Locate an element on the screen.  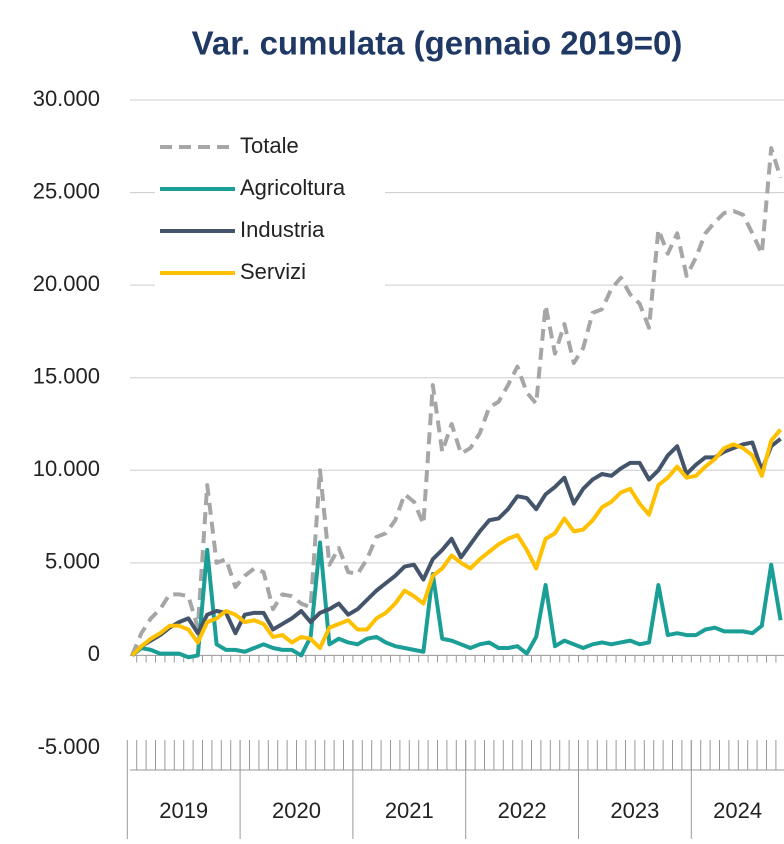
y-tick-label: 15.000 is located at coordinates (66, 376).